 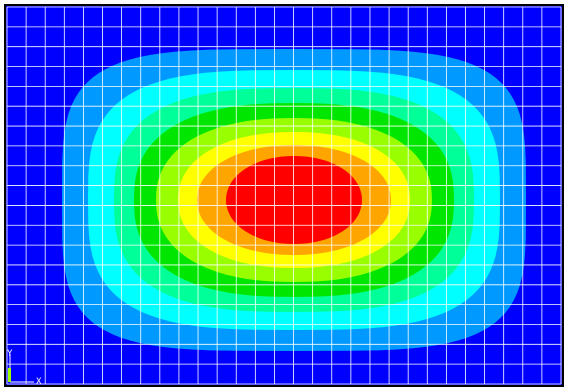 What do you see at coordinates (39, 382) in the screenshot?
I see `triad-x-label: X` at bounding box center [39, 382].